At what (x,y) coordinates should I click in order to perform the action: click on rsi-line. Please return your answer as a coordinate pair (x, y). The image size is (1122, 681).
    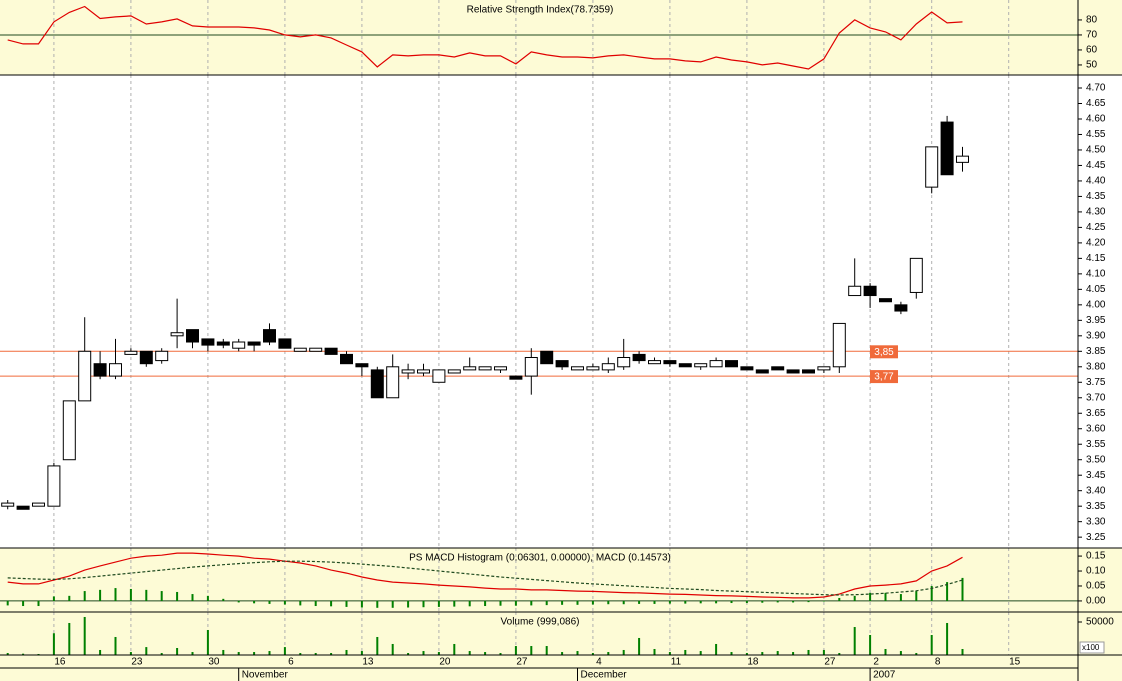
    Looking at the image, I should click on (485, 37).